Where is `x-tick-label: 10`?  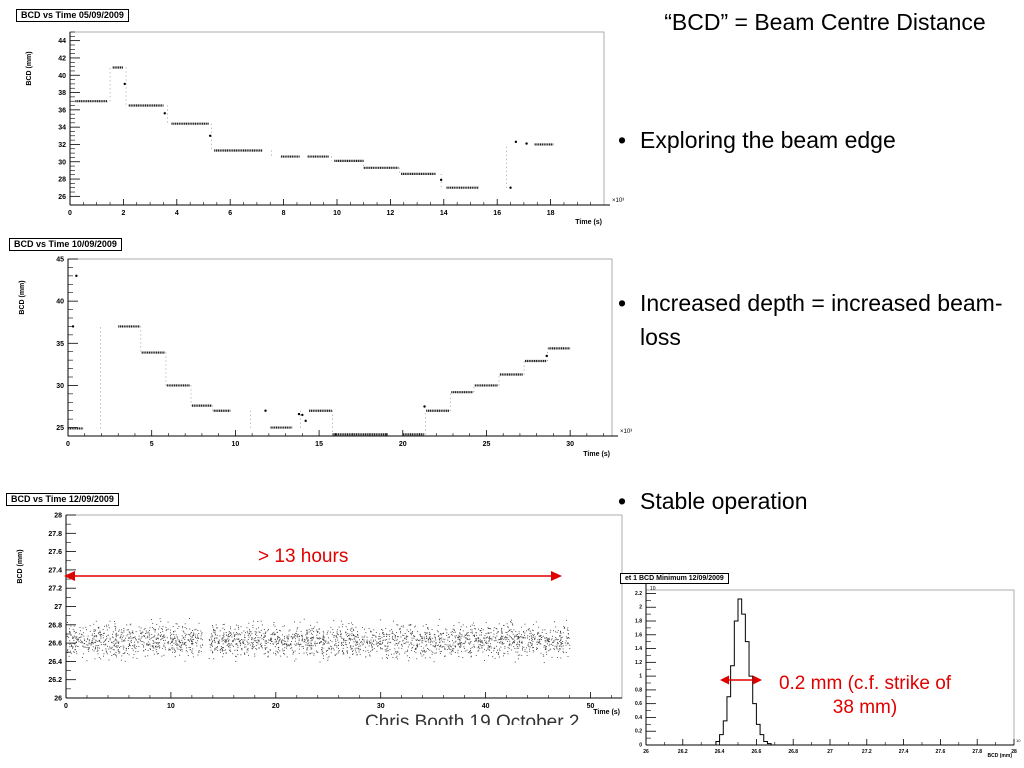 x-tick-label: 10 is located at coordinates (337, 213).